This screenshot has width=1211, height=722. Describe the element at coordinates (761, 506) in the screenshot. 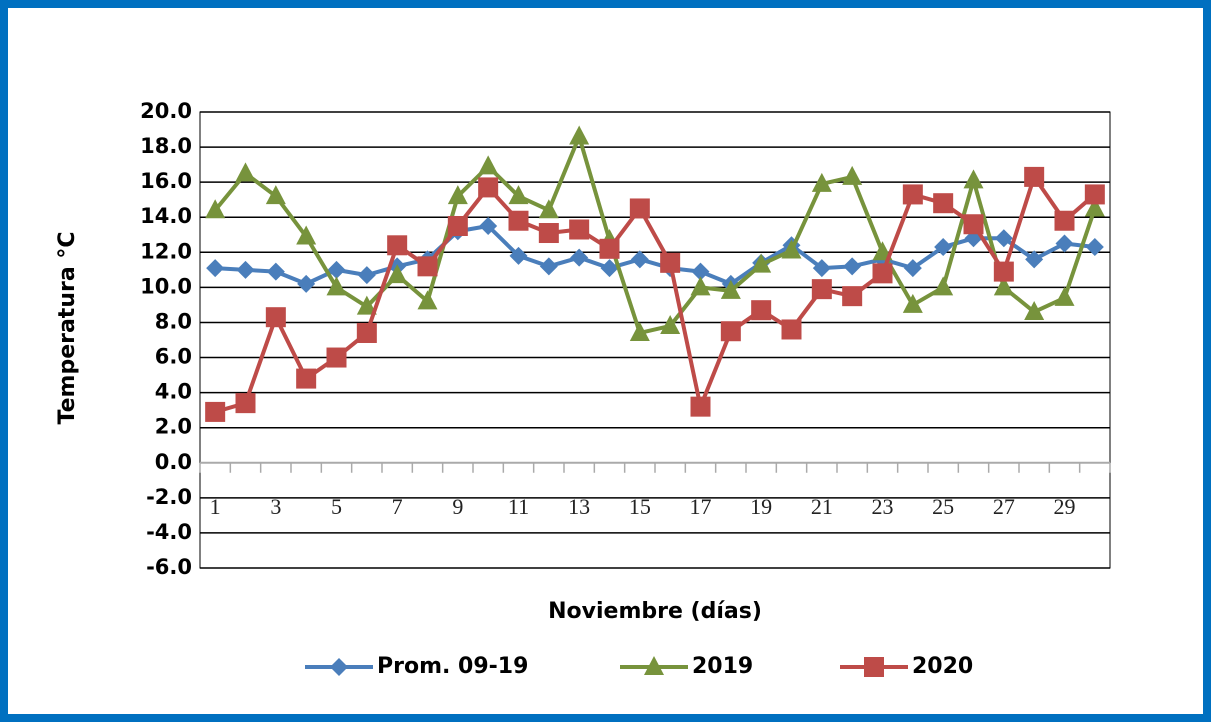

I see `x-tick-label: 19` at that location.